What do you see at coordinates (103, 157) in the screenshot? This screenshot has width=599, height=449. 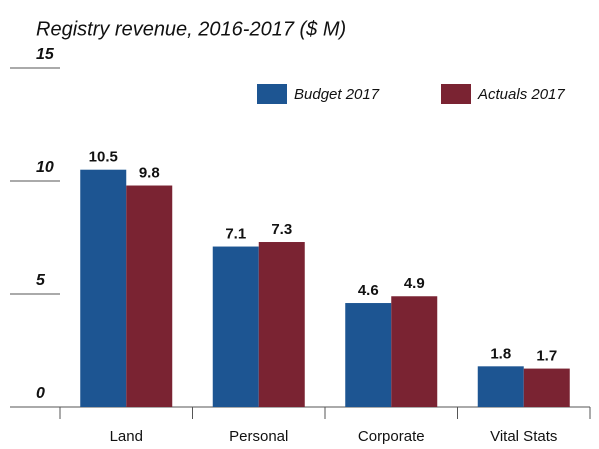 I see `data-label: 10.5` at bounding box center [103, 157].